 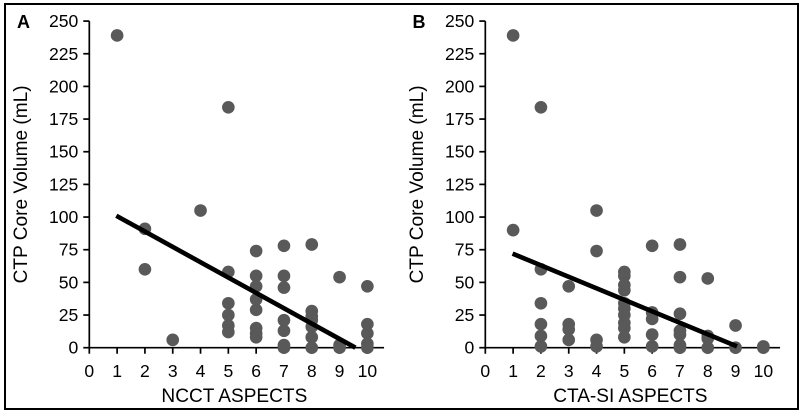 What do you see at coordinates (763, 371) in the screenshot?
I see `x-tick-label: 10` at bounding box center [763, 371].